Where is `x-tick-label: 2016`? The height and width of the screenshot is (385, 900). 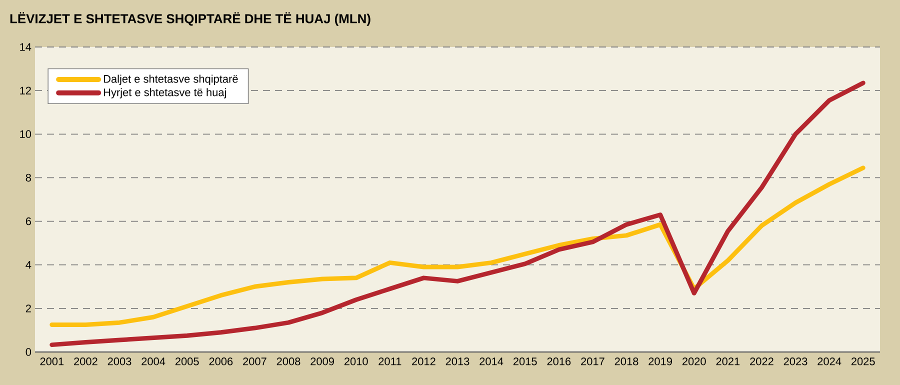 x-tick-label: 2016 is located at coordinates (559, 362).